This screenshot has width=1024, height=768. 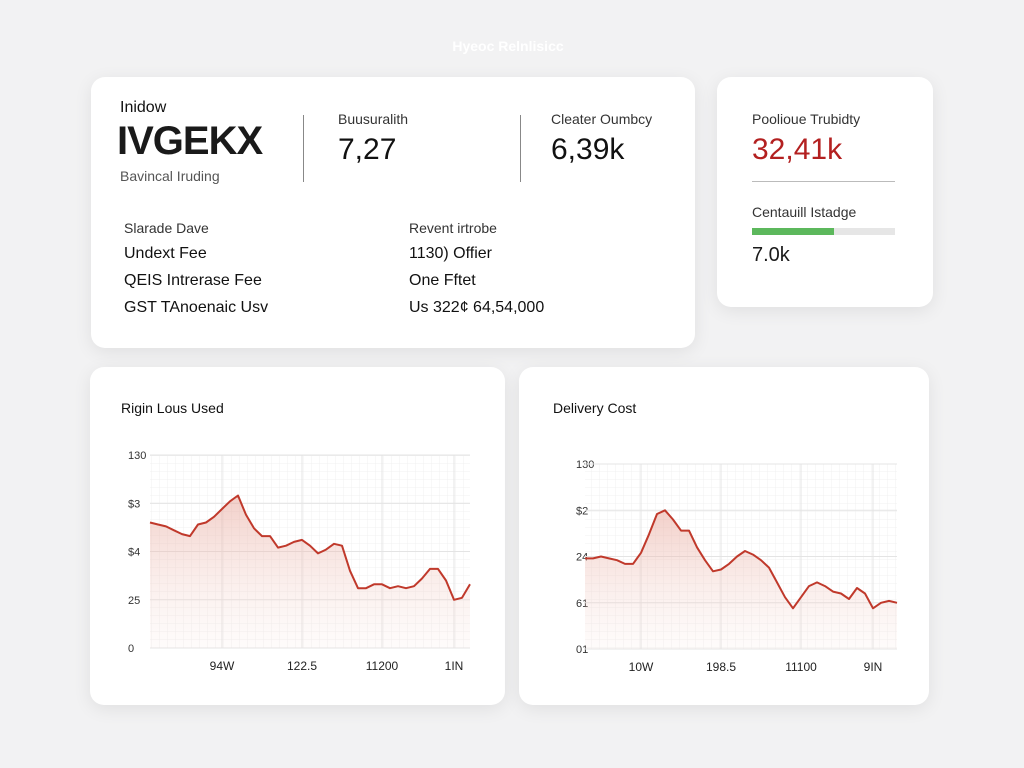 What do you see at coordinates (367, 149) in the screenshot?
I see `stat-value: 7,27` at bounding box center [367, 149].